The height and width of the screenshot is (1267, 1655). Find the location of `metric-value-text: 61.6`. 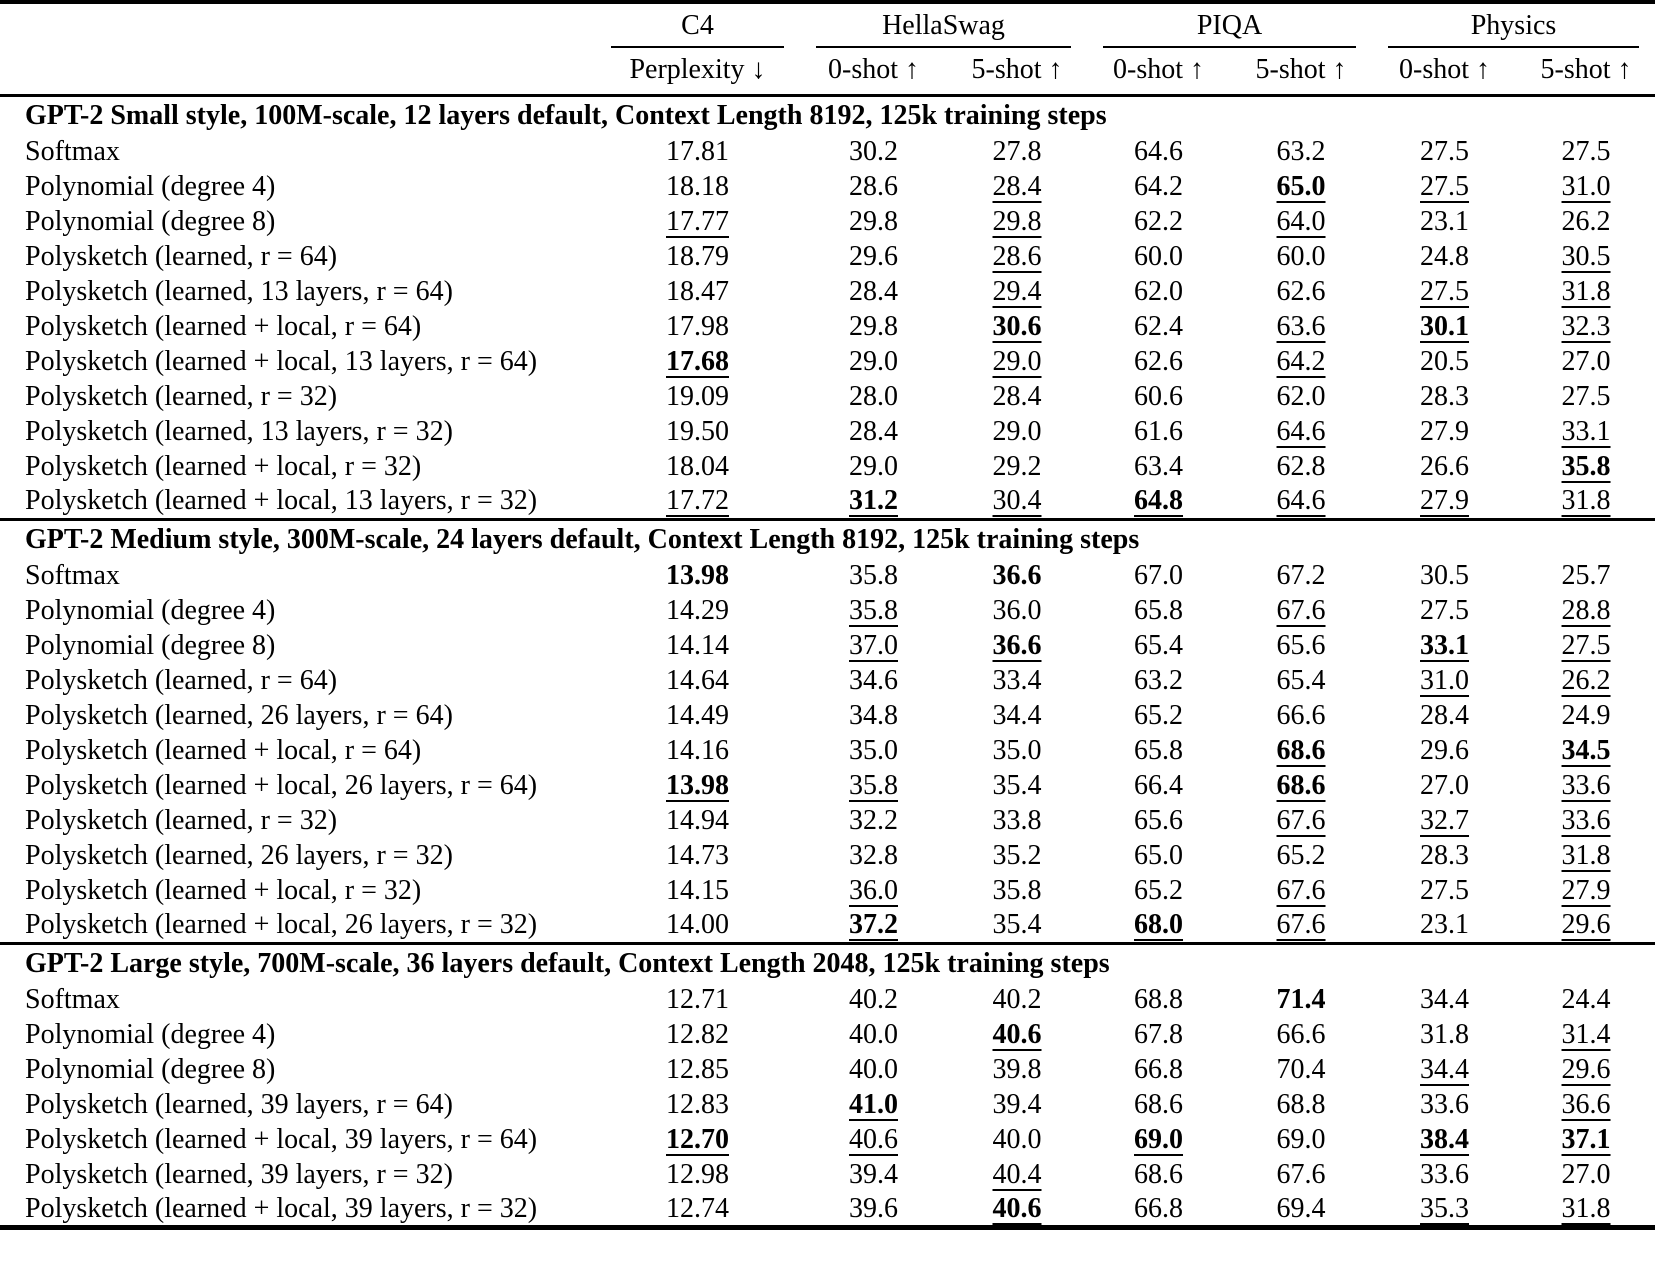

metric-value-text: 61.6 is located at coordinates (1159, 431).